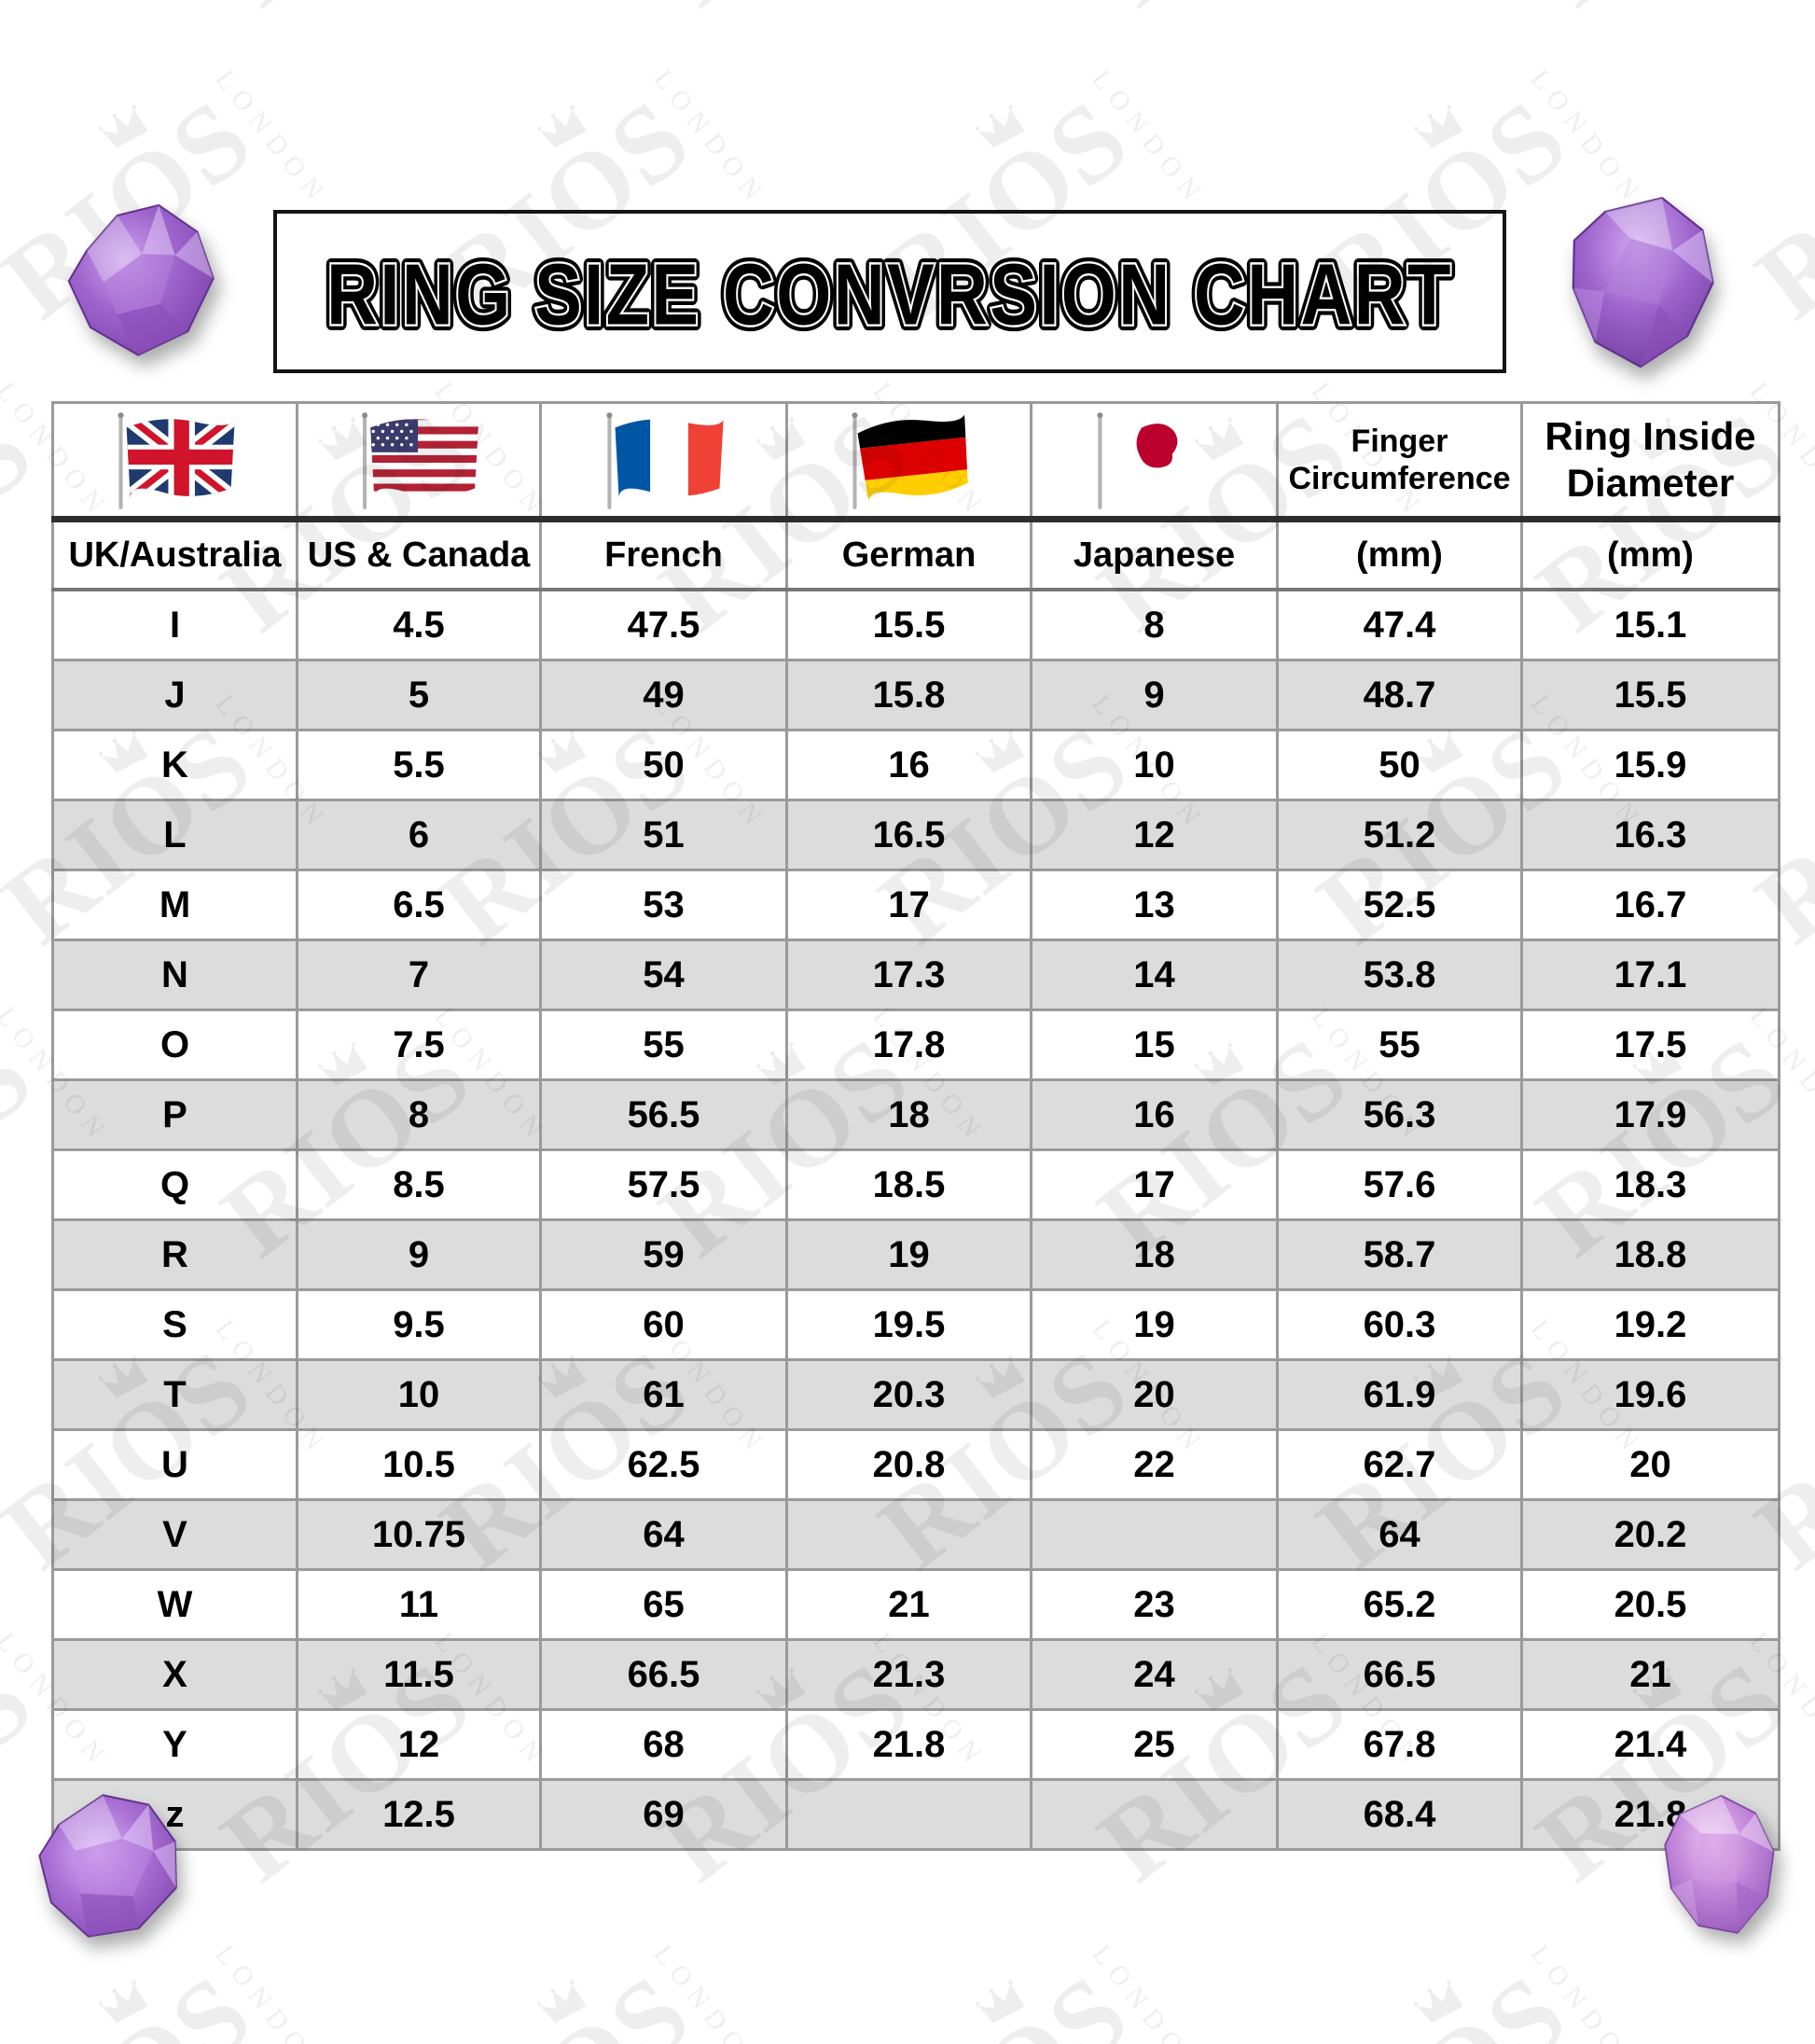 This screenshot has height=2044, width=1815. What do you see at coordinates (908, 1604) in the screenshot?
I see `table-cell: 21` at bounding box center [908, 1604].